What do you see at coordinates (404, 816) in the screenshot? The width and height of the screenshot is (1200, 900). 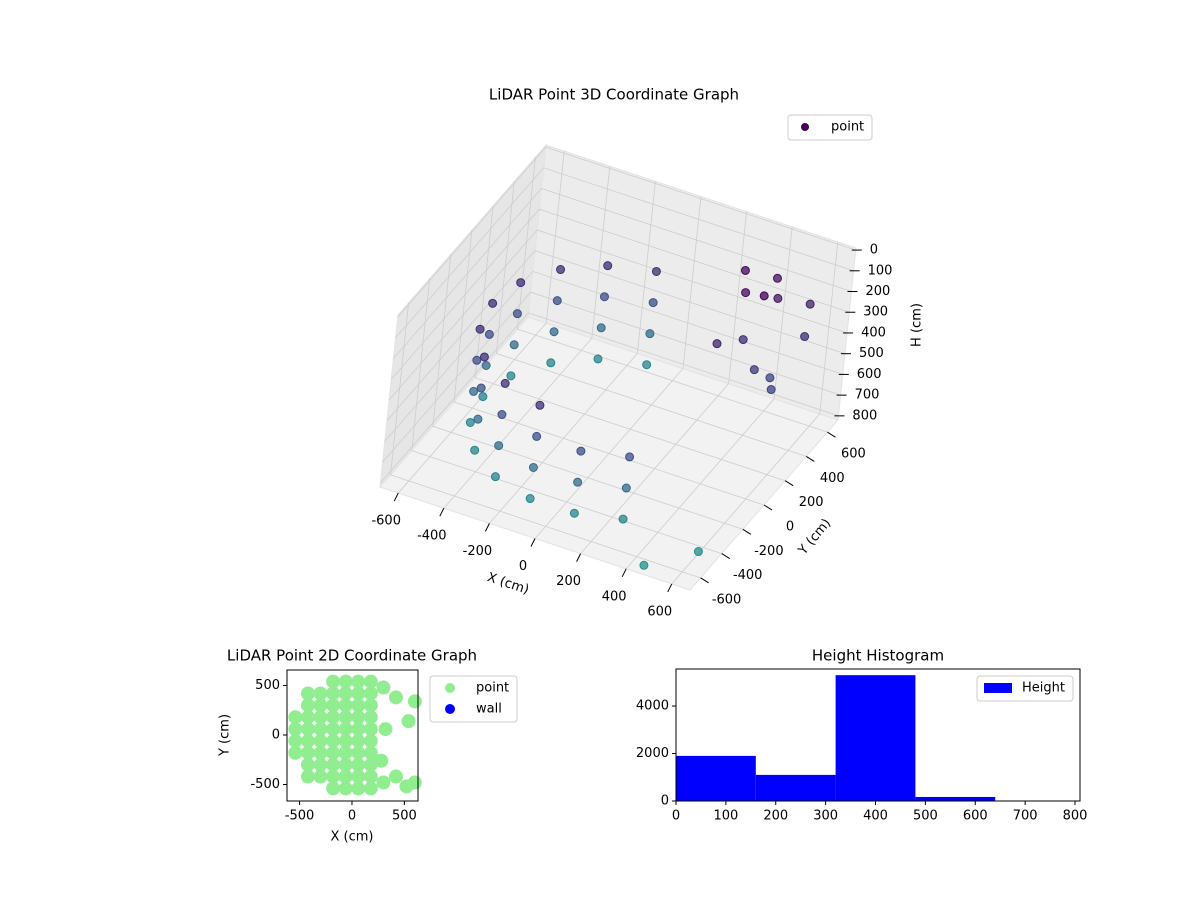 I see `x-tick-label: 500` at bounding box center [404, 816].